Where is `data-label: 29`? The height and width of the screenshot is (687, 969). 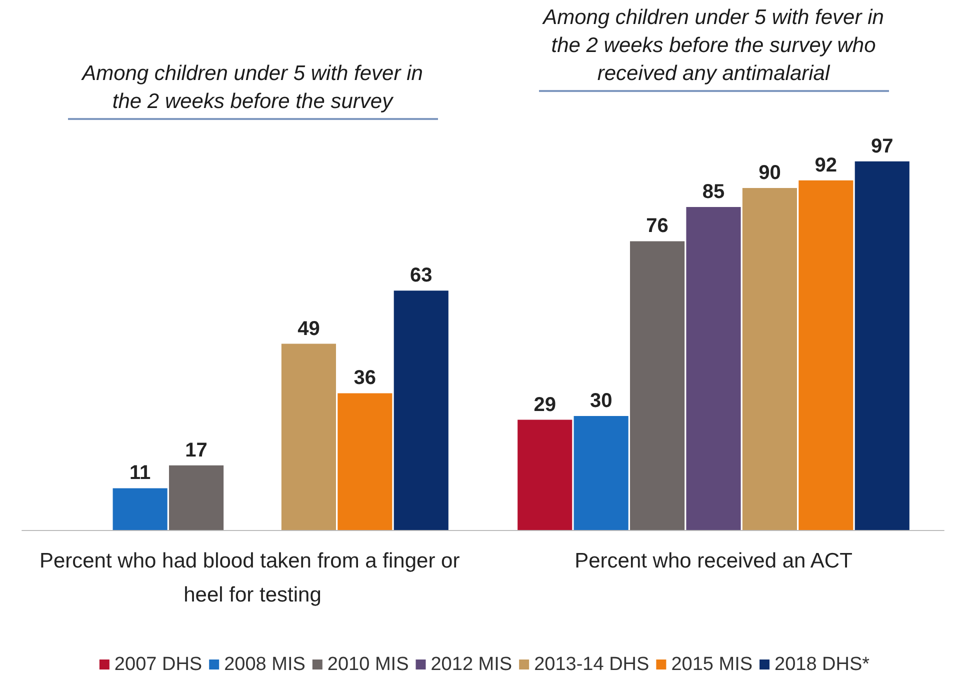 data-label: 29 is located at coordinates (545, 405).